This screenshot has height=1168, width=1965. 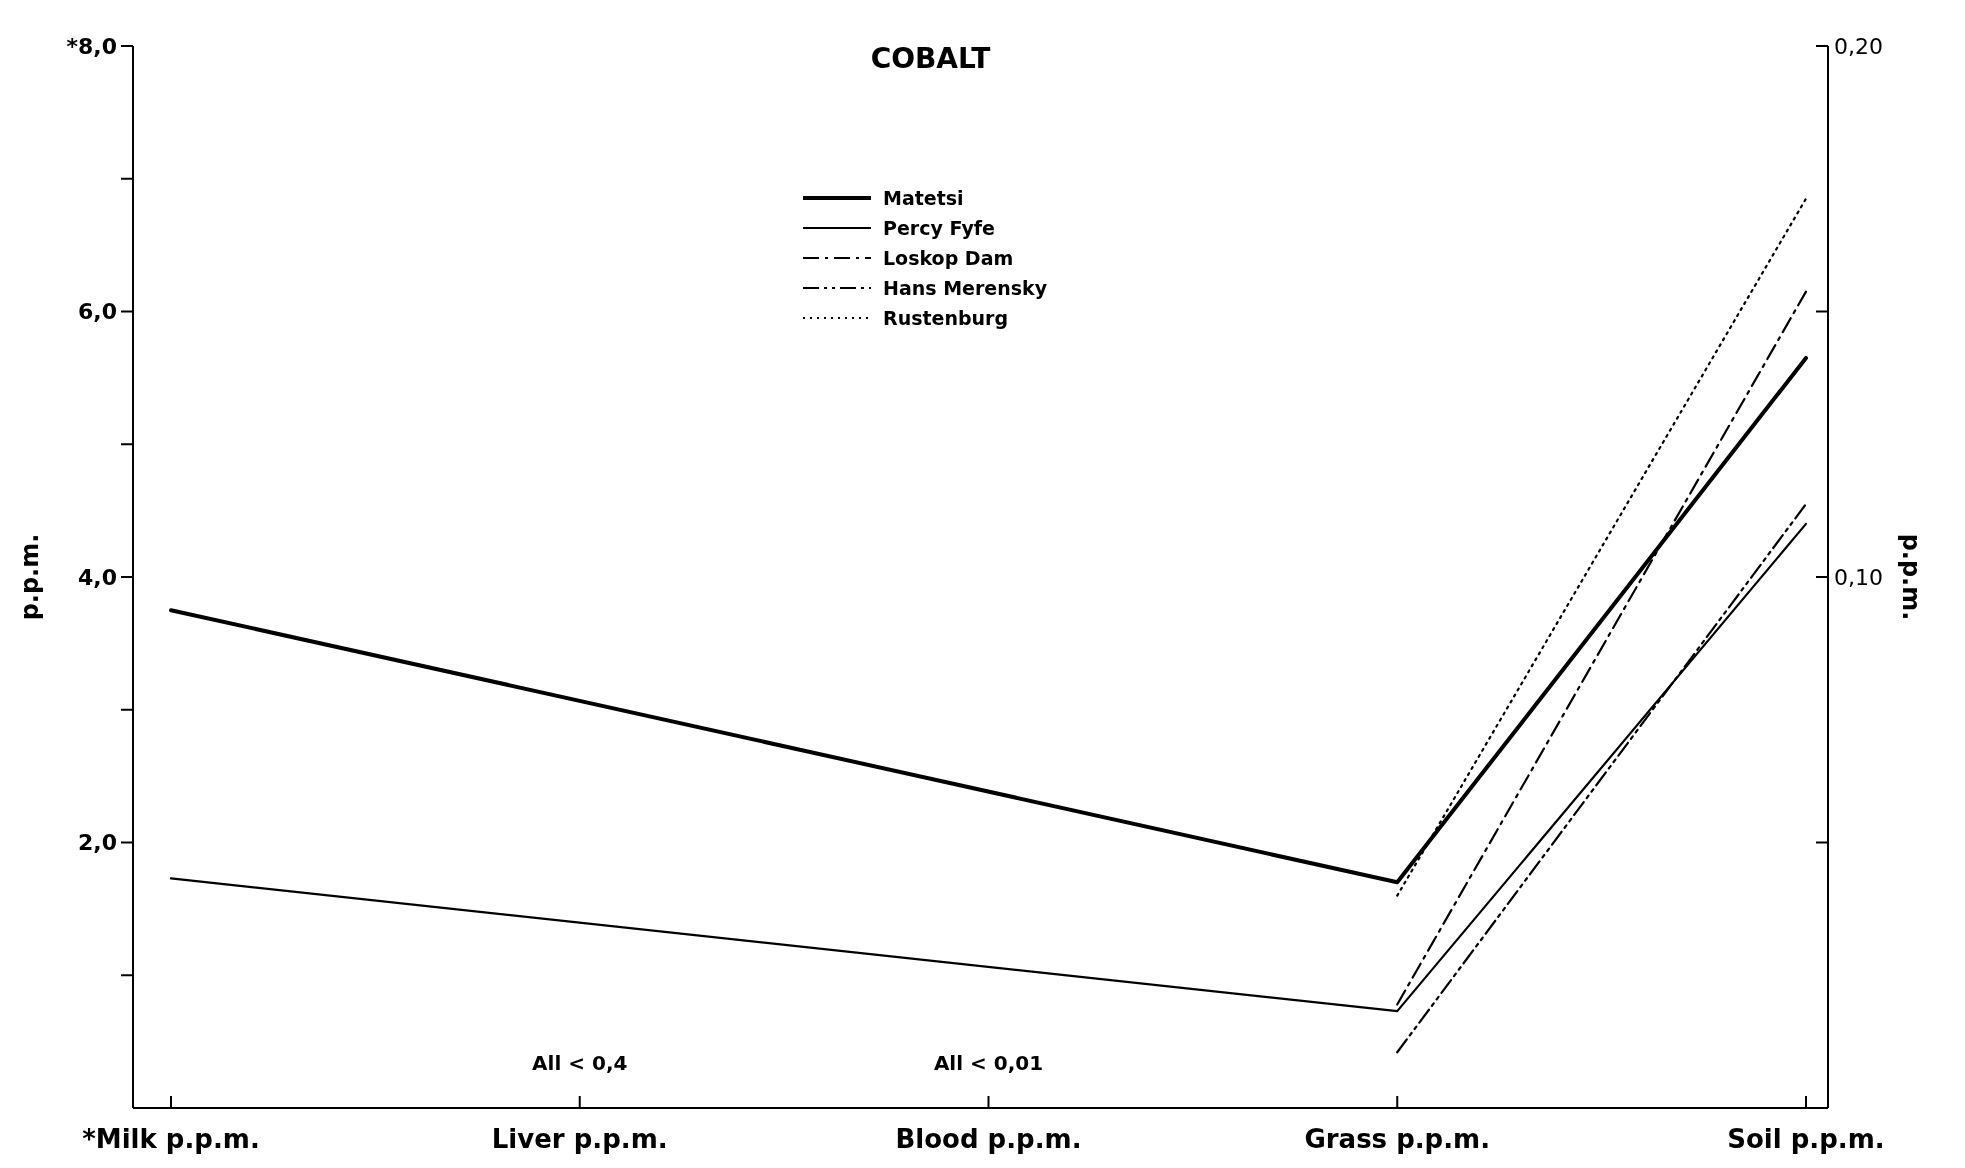 What do you see at coordinates (930, 58) in the screenshot?
I see `chart-title: COBALT` at bounding box center [930, 58].